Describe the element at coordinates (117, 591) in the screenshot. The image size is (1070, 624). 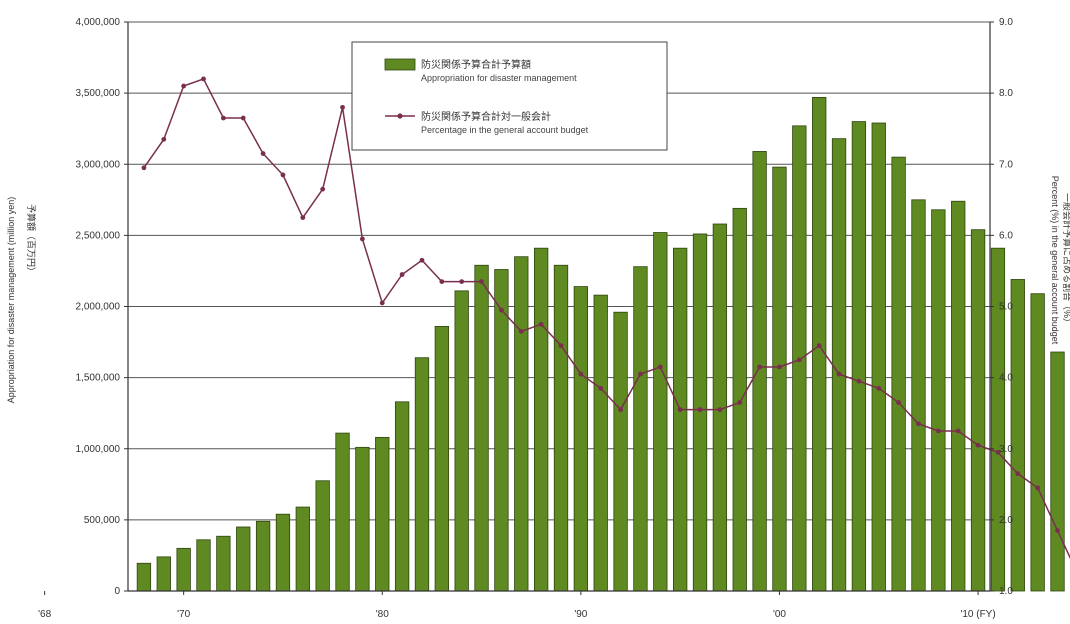
I see `y-left-tick-label: 0` at that location.